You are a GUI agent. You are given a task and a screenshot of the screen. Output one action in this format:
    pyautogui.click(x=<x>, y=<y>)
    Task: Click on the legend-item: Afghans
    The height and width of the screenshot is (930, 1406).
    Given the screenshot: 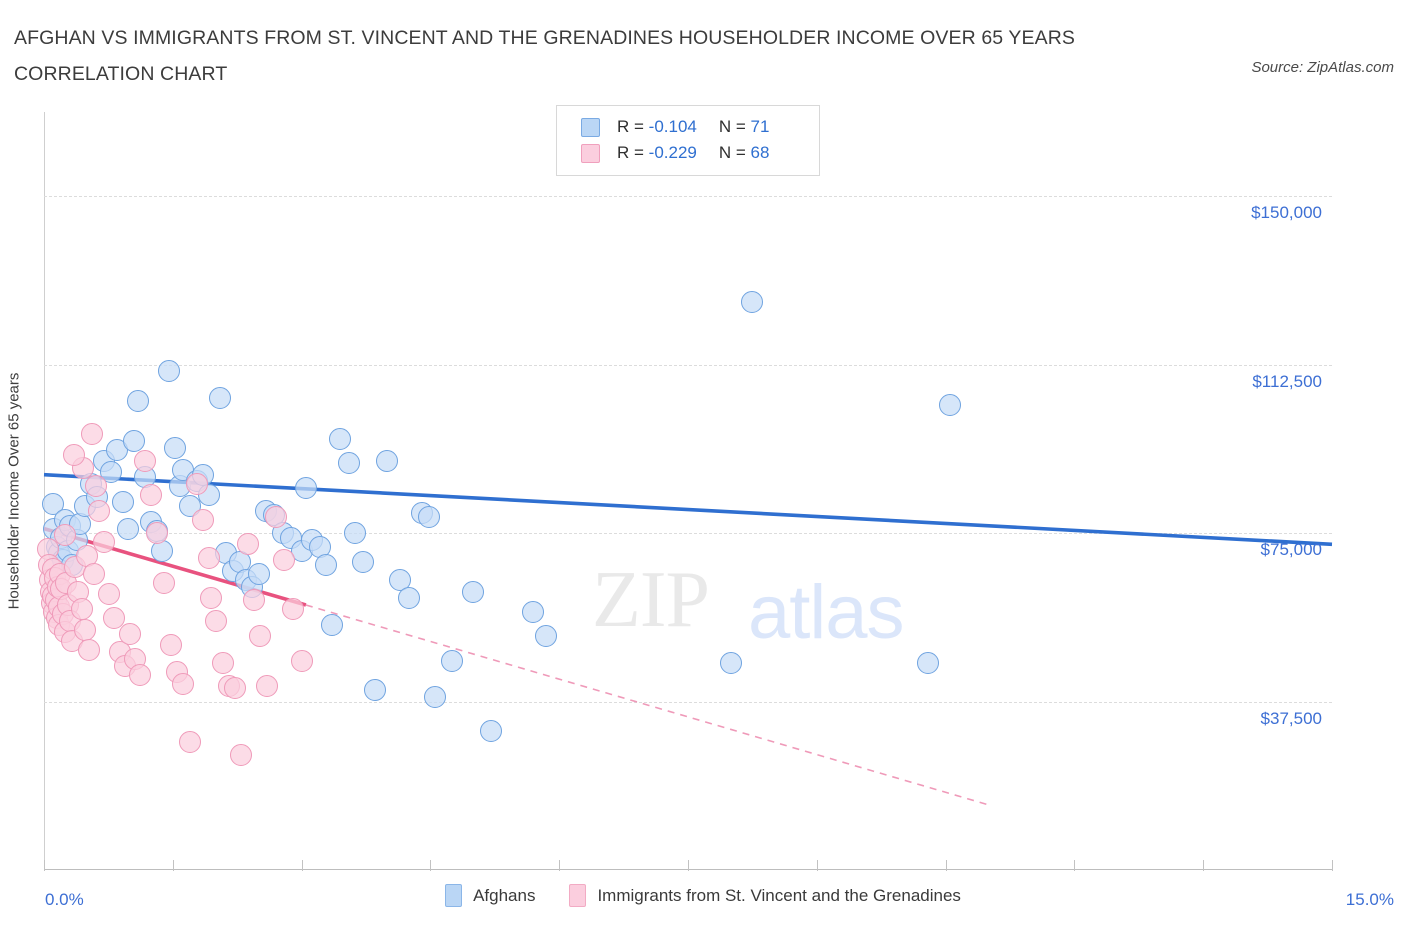 What is the action you would take?
    pyautogui.click(x=490, y=895)
    